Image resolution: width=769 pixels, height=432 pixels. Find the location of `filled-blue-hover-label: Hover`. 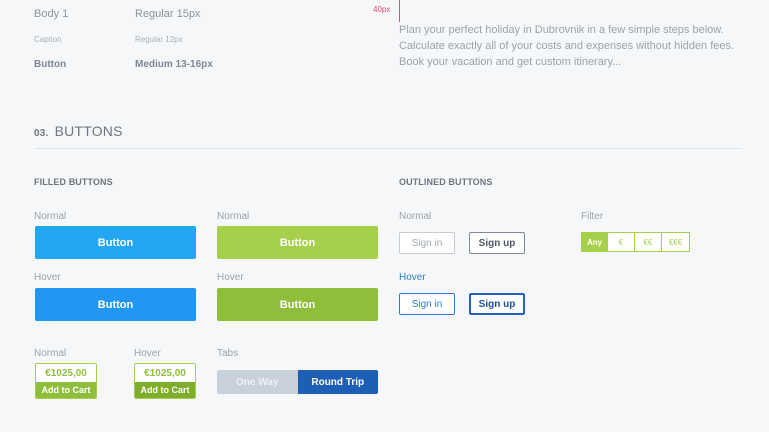

filled-blue-hover-label: Hover is located at coordinates (47, 277).